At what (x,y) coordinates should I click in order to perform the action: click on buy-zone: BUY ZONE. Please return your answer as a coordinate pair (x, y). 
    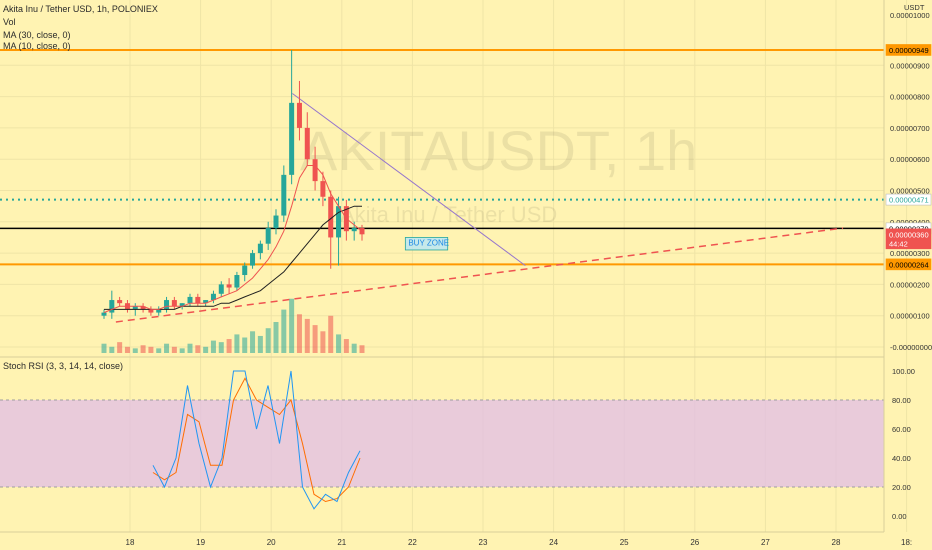
    Looking at the image, I should click on (426, 244).